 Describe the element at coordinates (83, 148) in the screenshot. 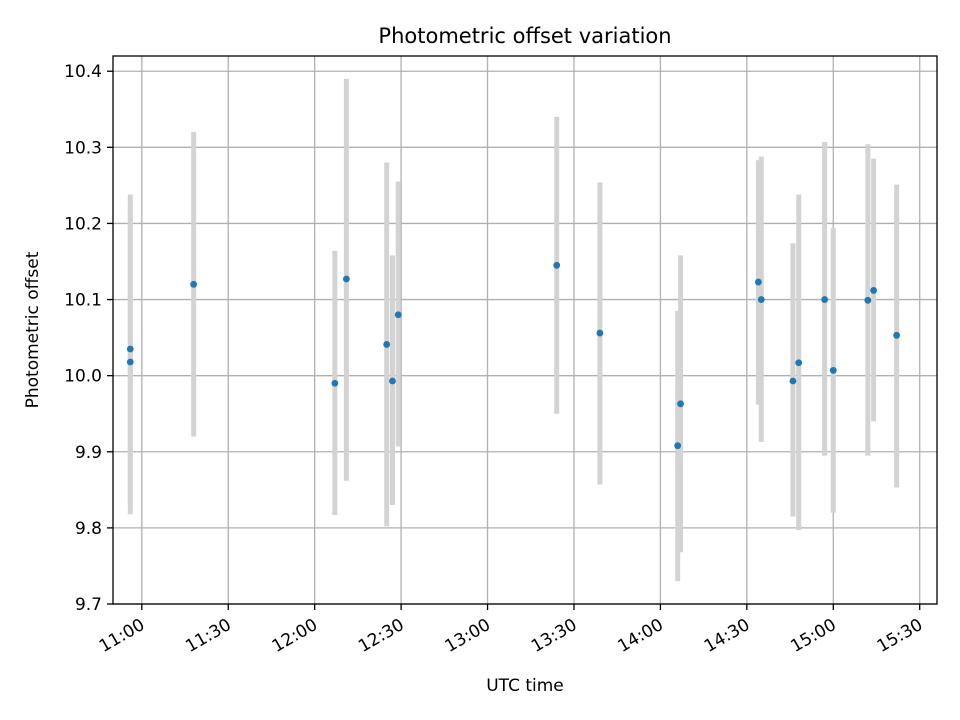

I see `y-tick-label: 10.3` at that location.